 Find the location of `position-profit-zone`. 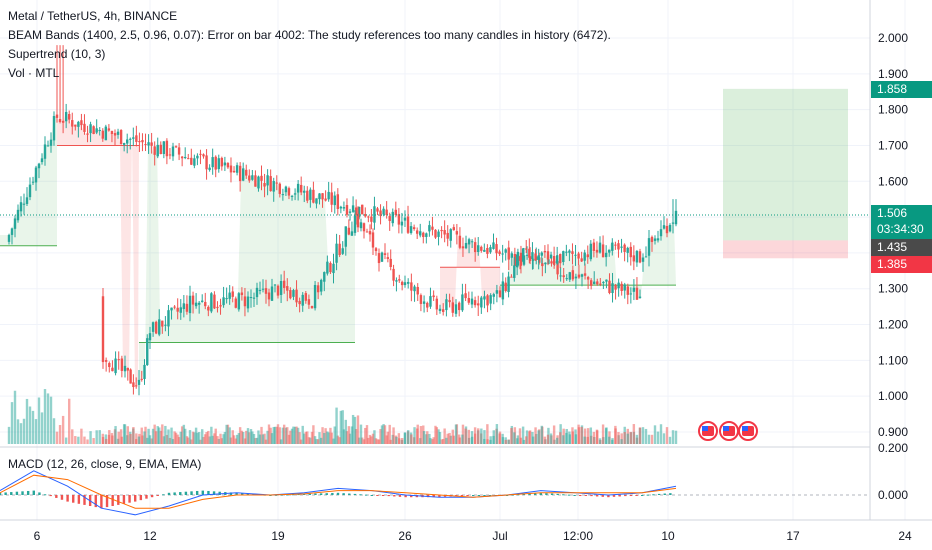

position-profit-zone is located at coordinates (785, 164).